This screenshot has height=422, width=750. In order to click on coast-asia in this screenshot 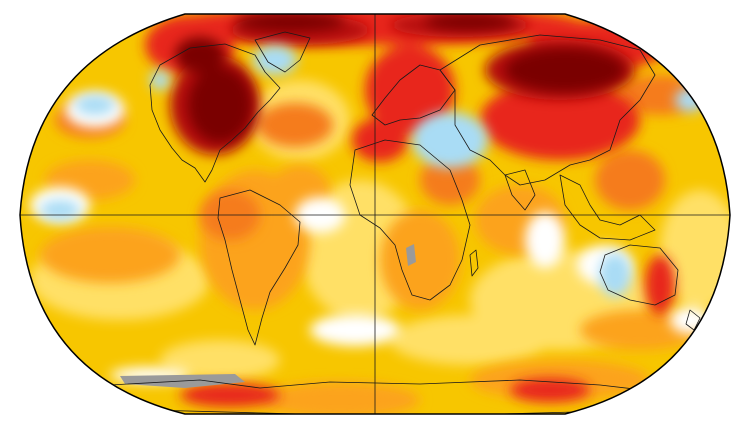, I will do `click(547, 110)`.